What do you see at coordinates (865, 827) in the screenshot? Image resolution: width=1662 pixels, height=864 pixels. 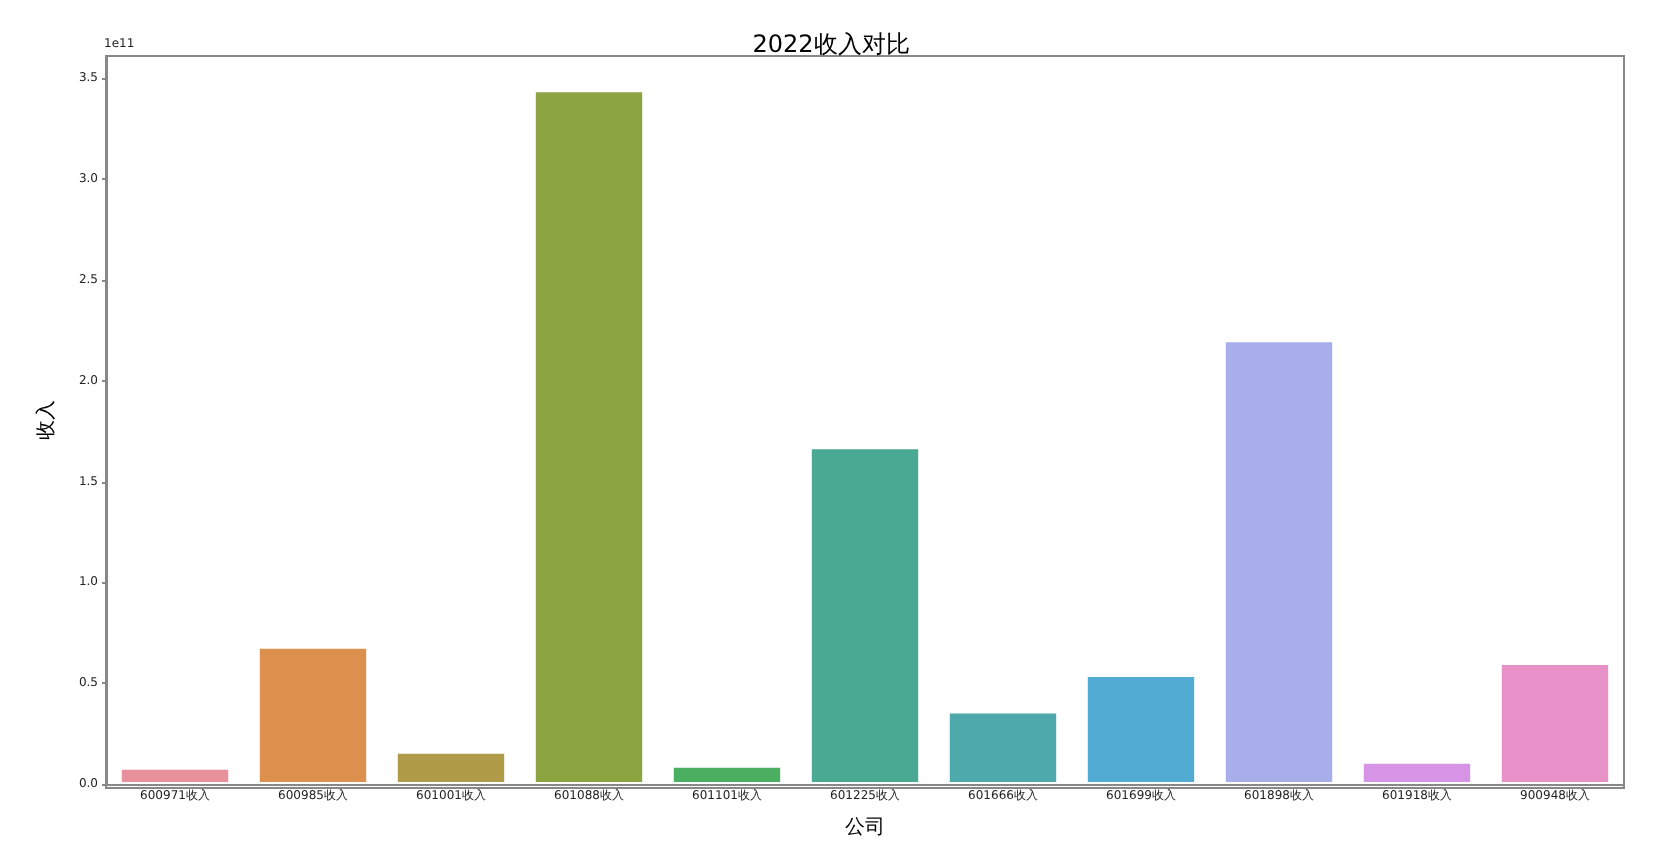 I see `x-axis-title: 公司` at bounding box center [865, 827].